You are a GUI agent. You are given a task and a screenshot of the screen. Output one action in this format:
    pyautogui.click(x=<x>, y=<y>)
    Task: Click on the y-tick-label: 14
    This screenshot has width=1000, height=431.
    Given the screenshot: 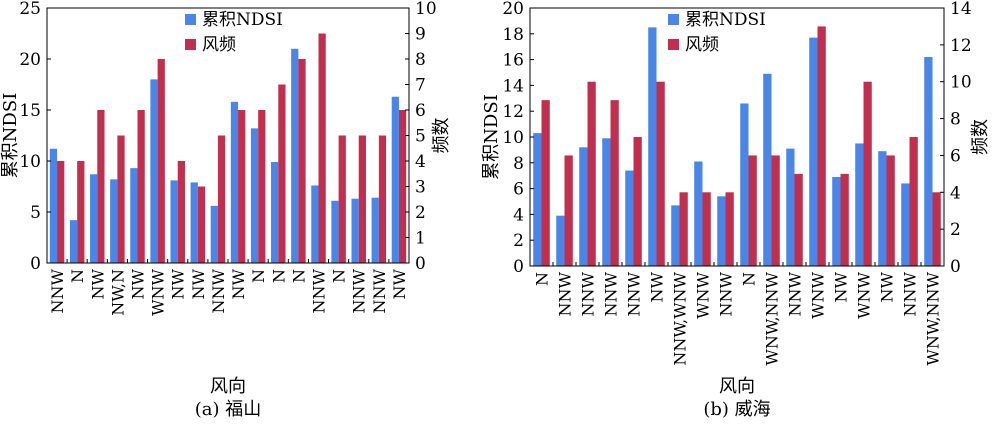 What is the action you would take?
    pyautogui.click(x=513, y=86)
    